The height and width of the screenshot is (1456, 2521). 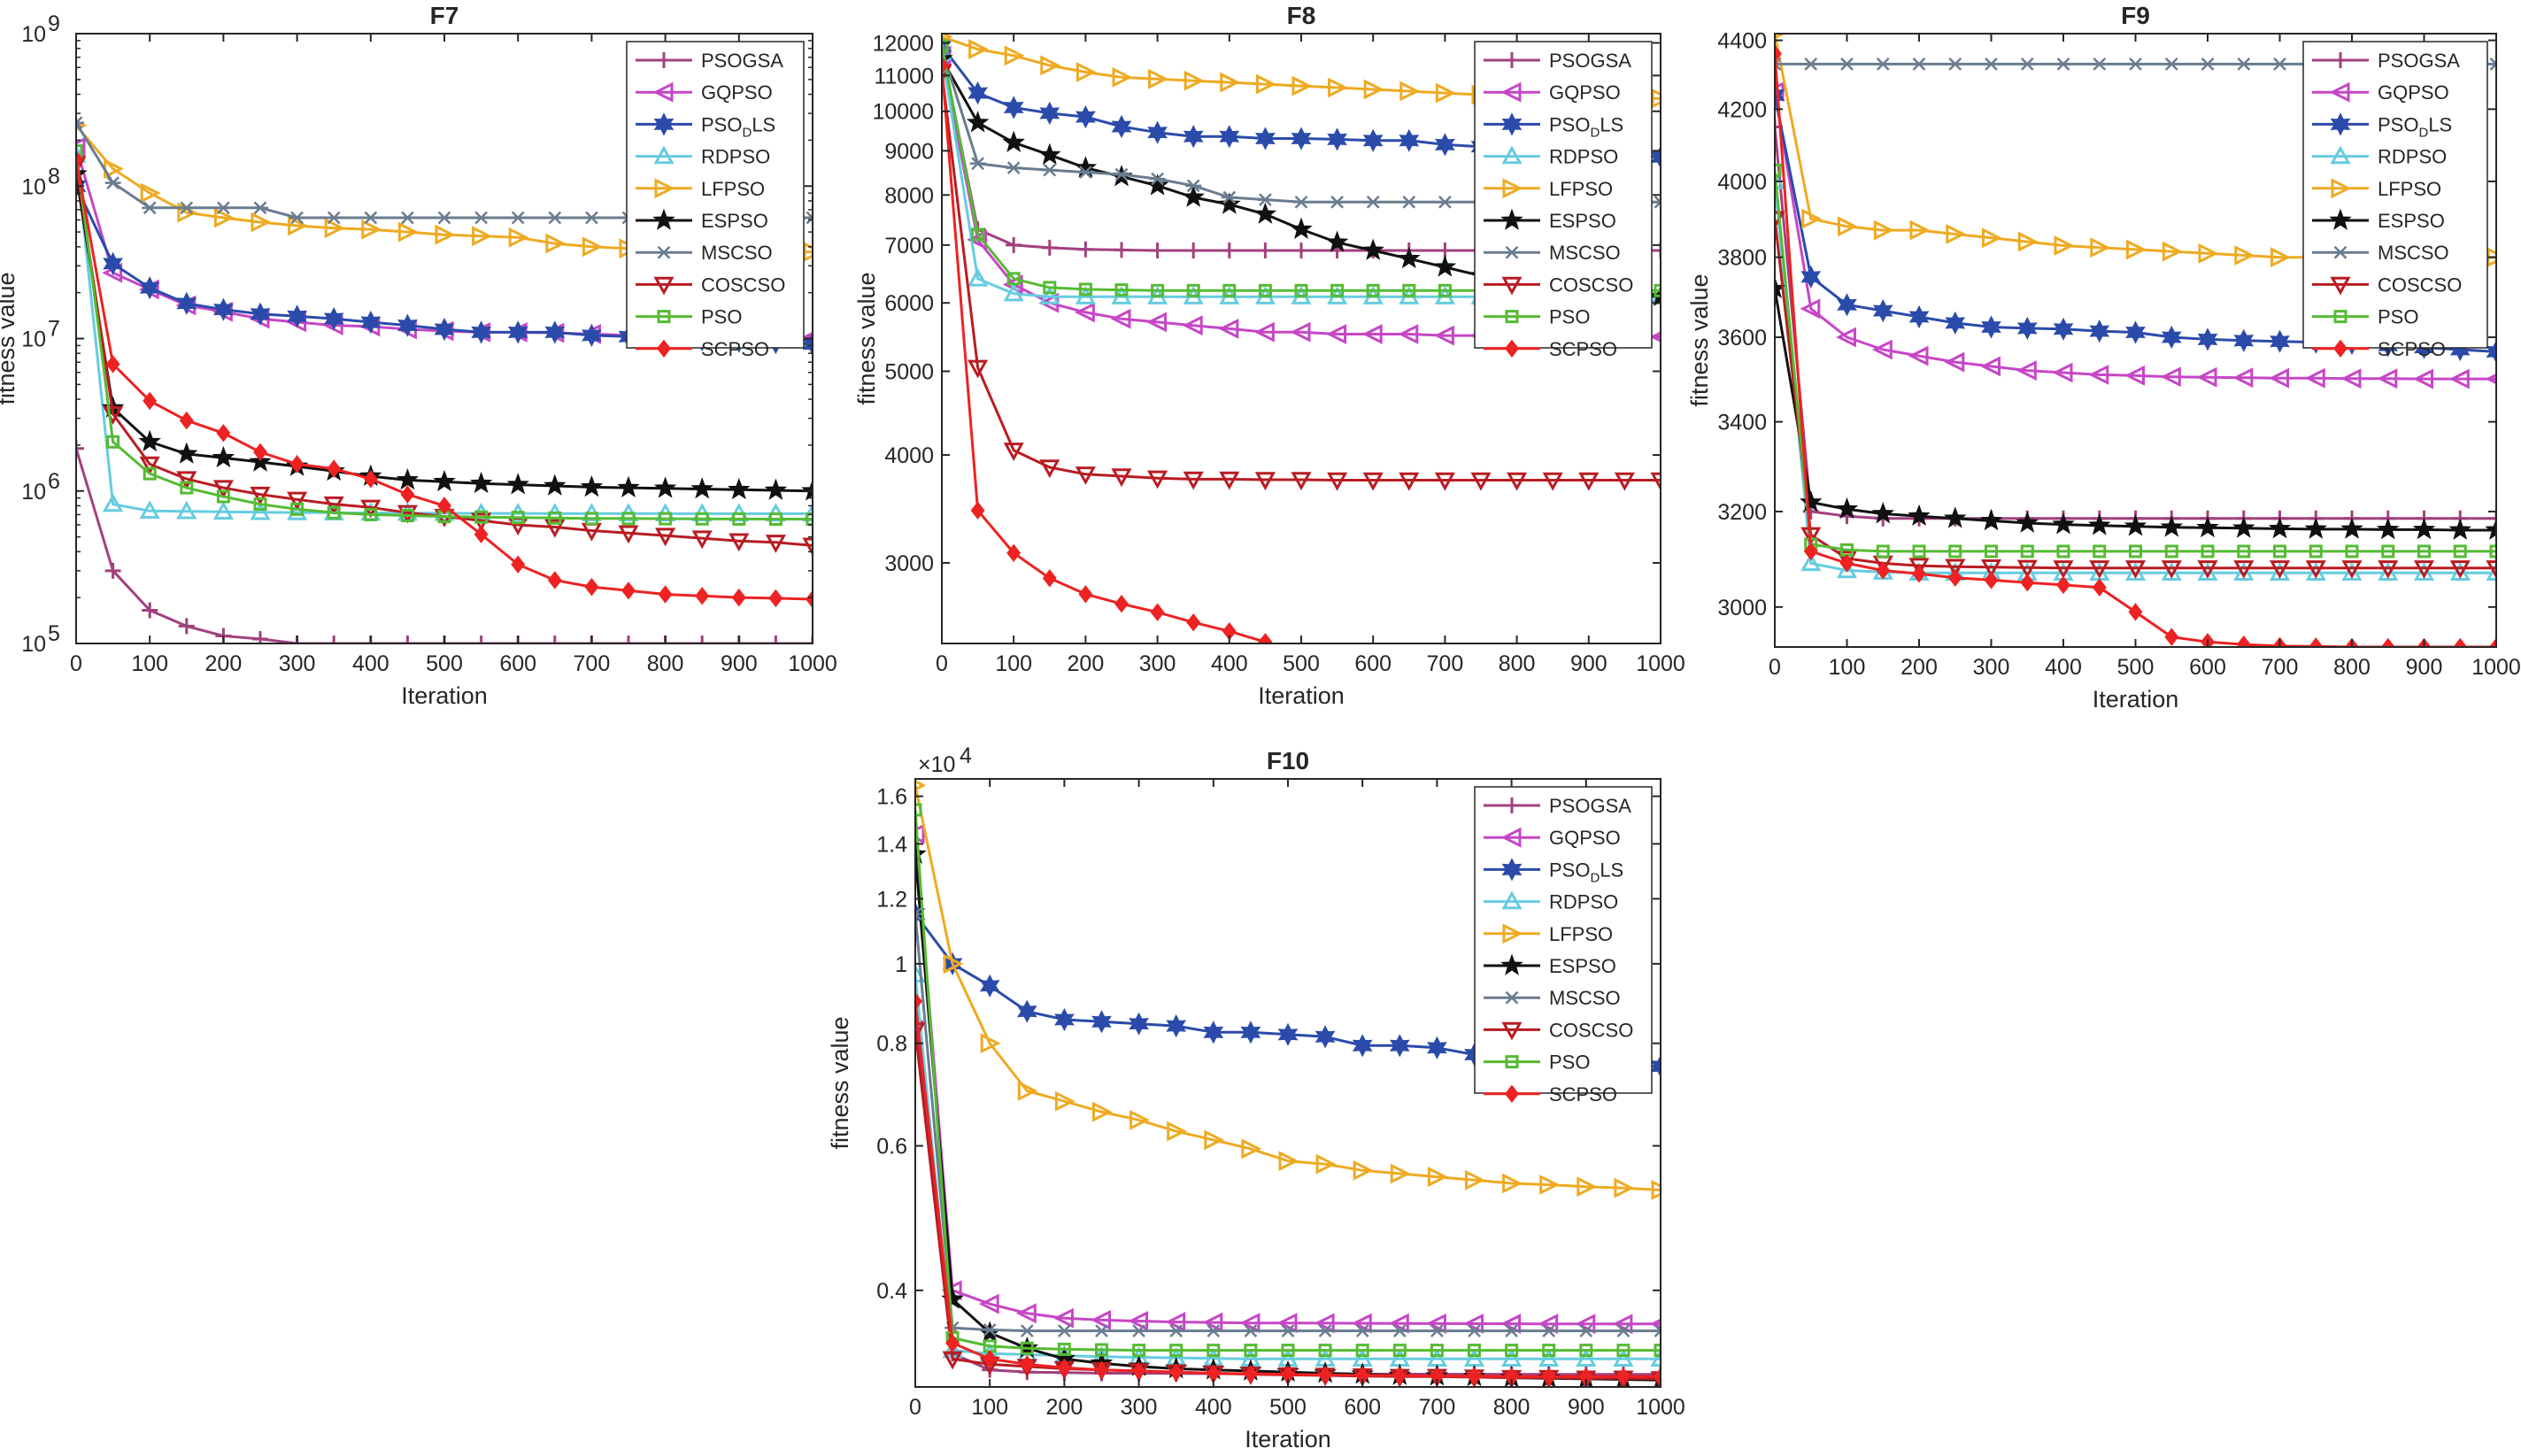 I want to click on chart-title: F7, so click(x=444, y=15).